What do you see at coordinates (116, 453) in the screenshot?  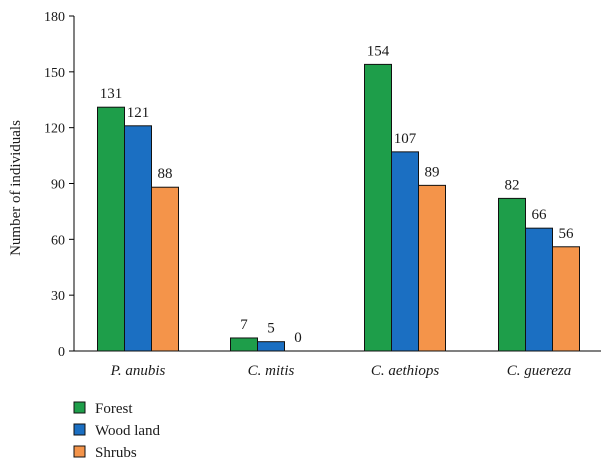 I see `legend-entry: Shrubs` at bounding box center [116, 453].